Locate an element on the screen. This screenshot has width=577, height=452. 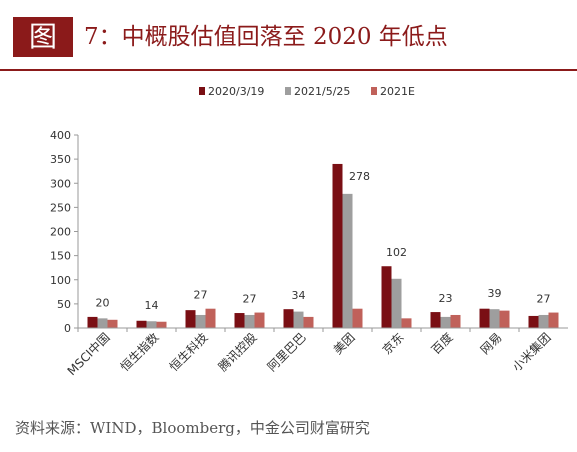
x-tick-label: 阿里巴巴 is located at coordinates (287, 352).